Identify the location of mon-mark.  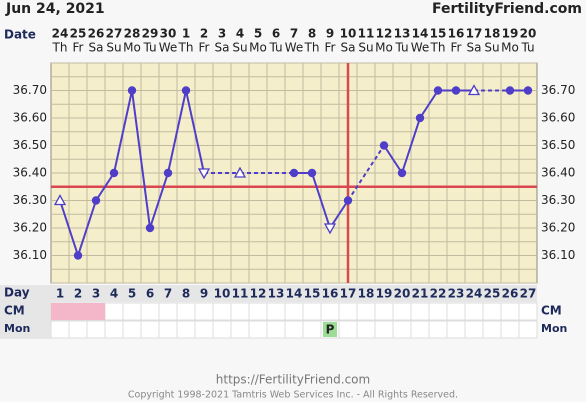
(330, 329).